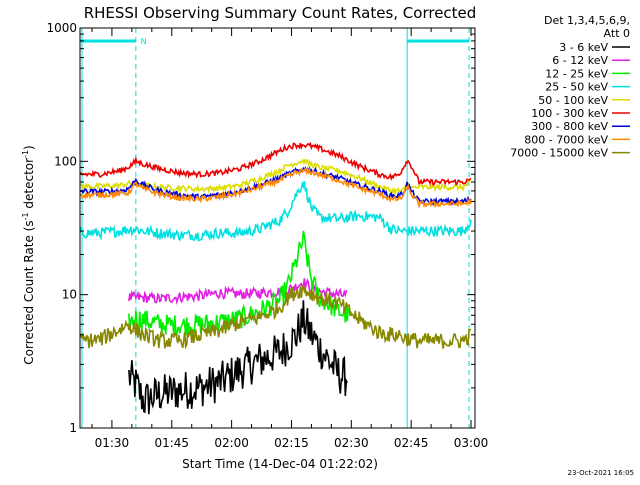  What do you see at coordinates (25, 216) in the screenshot?
I see `y-axis-title-sup1: -1` at bounding box center [25, 216].